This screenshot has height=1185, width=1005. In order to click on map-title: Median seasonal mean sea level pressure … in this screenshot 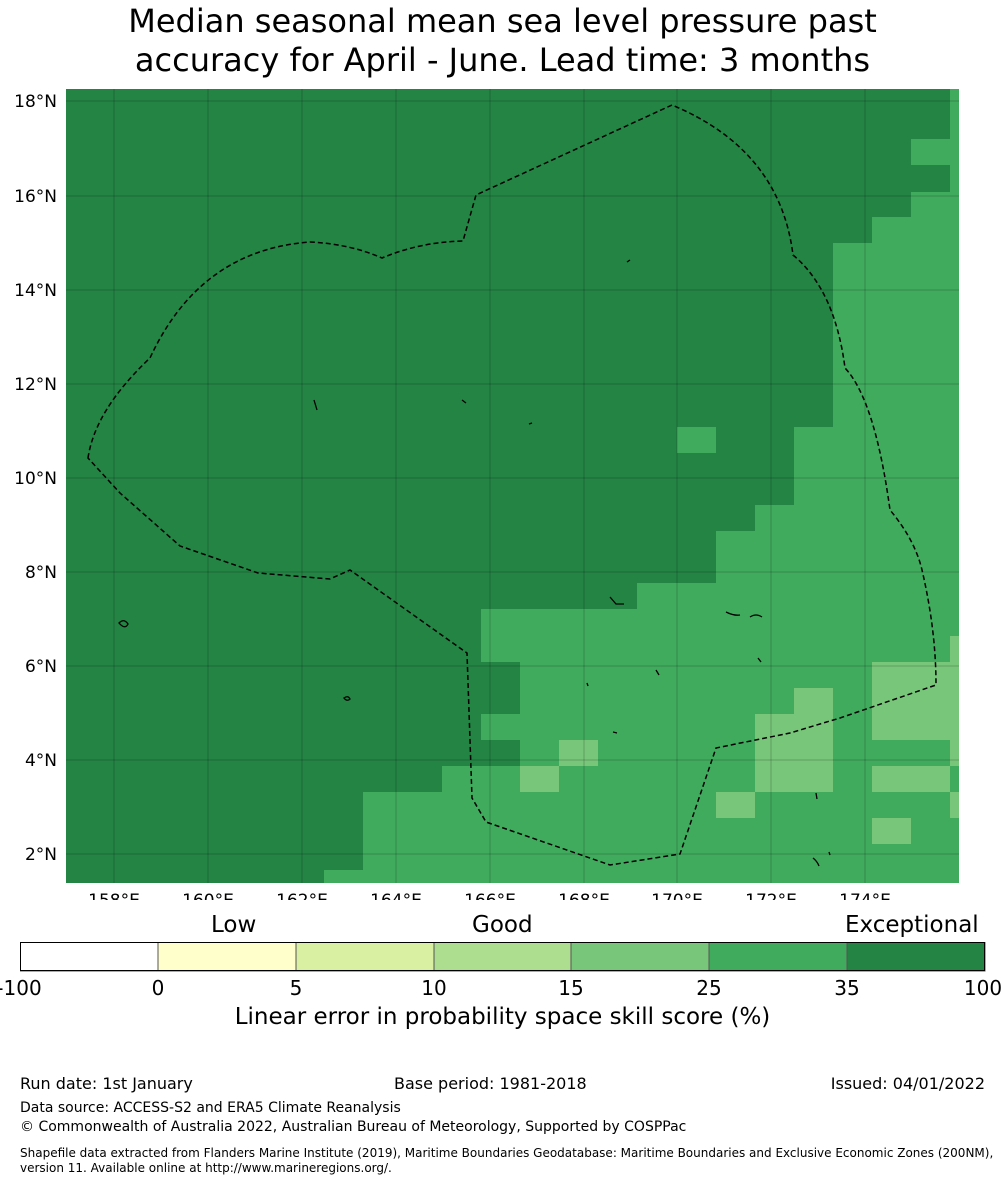, I will do `click(502, 41)`.